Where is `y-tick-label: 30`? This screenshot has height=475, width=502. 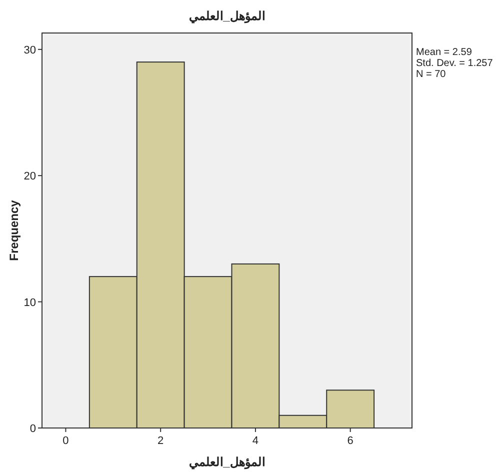
y-tick-label: 30 is located at coordinates (30, 50).